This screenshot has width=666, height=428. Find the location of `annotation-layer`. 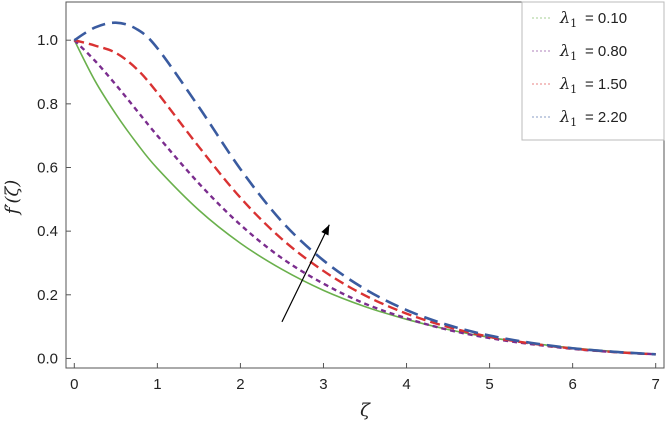

annotation-layer is located at coordinates (305, 273).